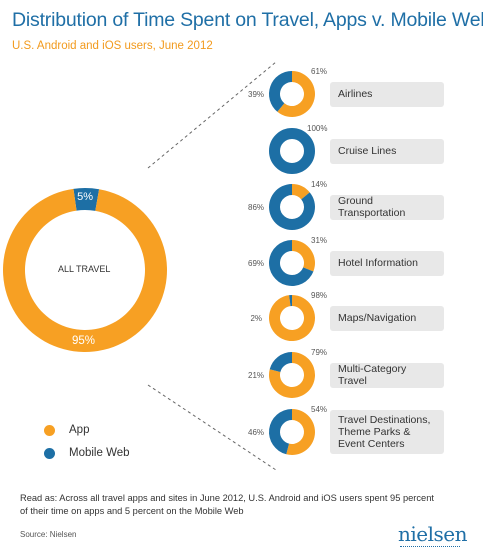 This screenshot has width=483, height=560. I want to click on category-app-pct-label: 54%, so click(319, 409).